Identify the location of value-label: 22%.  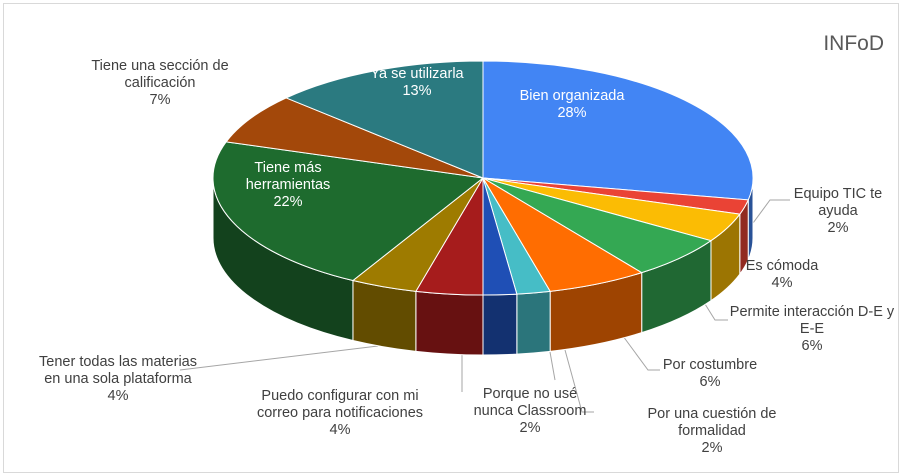
(288, 202).